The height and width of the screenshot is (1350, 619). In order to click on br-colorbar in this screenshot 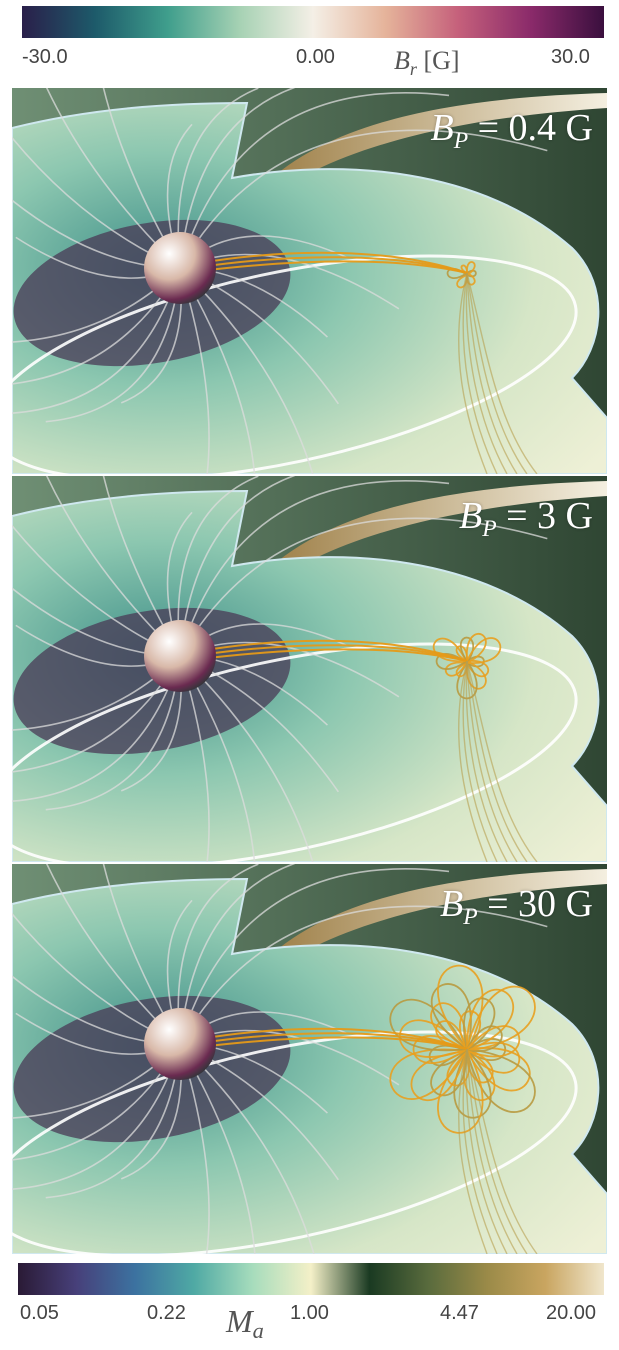, I will do `click(313, 22)`.